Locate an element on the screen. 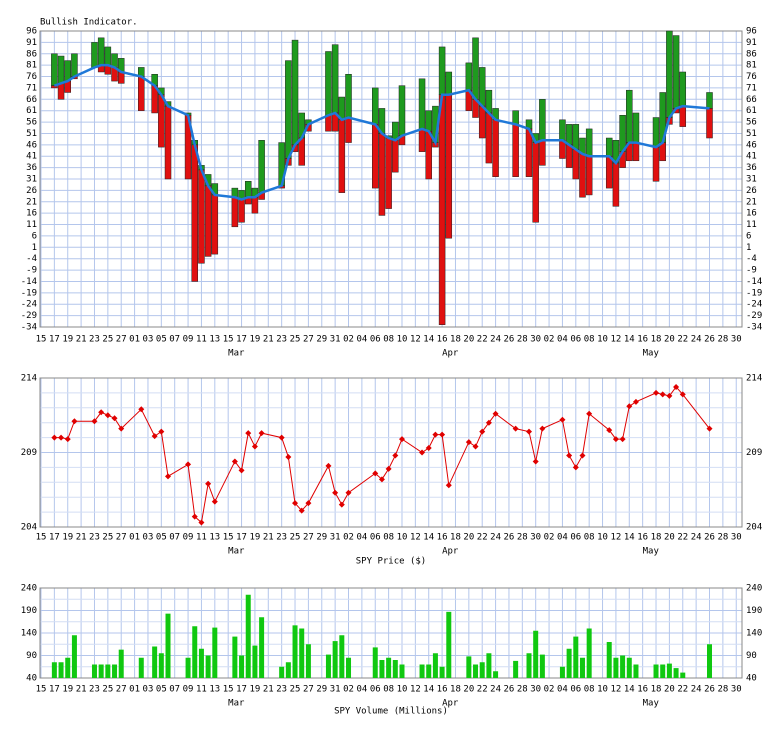 The image size is (784, 729). x-tick-label: 16 is located at coordinates (442, 340).